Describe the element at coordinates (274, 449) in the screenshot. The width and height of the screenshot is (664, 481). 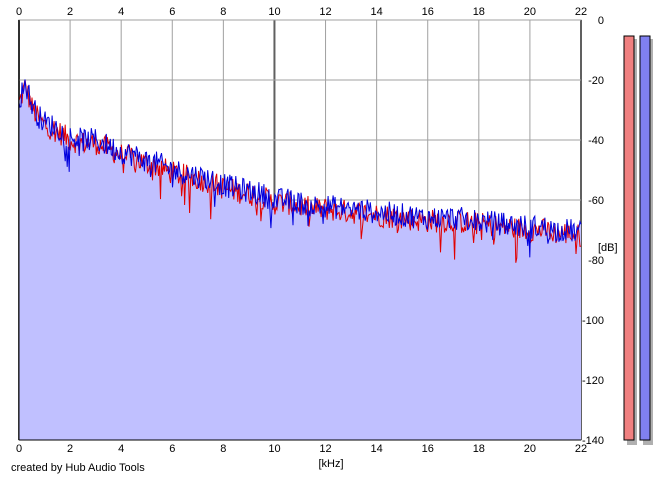
I see `x-tick-bottom-5: 10` at that location.